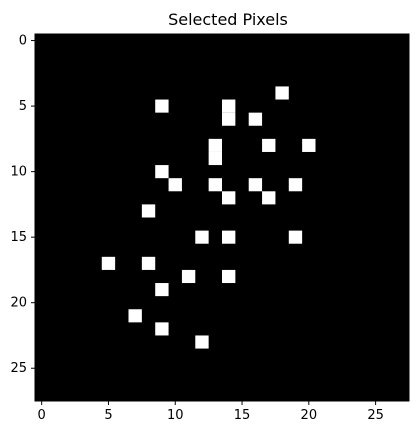  Describe the element at coordinates (211, 412) in the screenshot. I see `x-axis: 0 5 10 15 20 25` at that location.